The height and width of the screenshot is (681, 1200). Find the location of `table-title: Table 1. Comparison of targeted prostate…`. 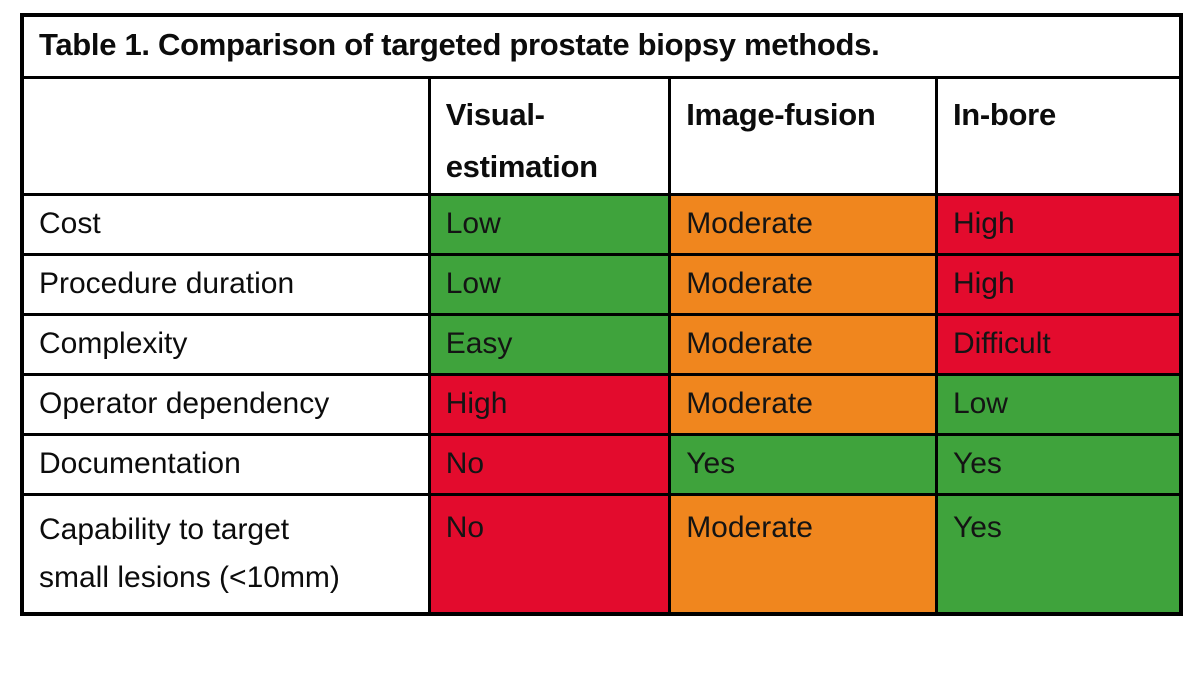

table-title: Table 1. Comparison of targeted prostate… is located at coordinates (601, 46).